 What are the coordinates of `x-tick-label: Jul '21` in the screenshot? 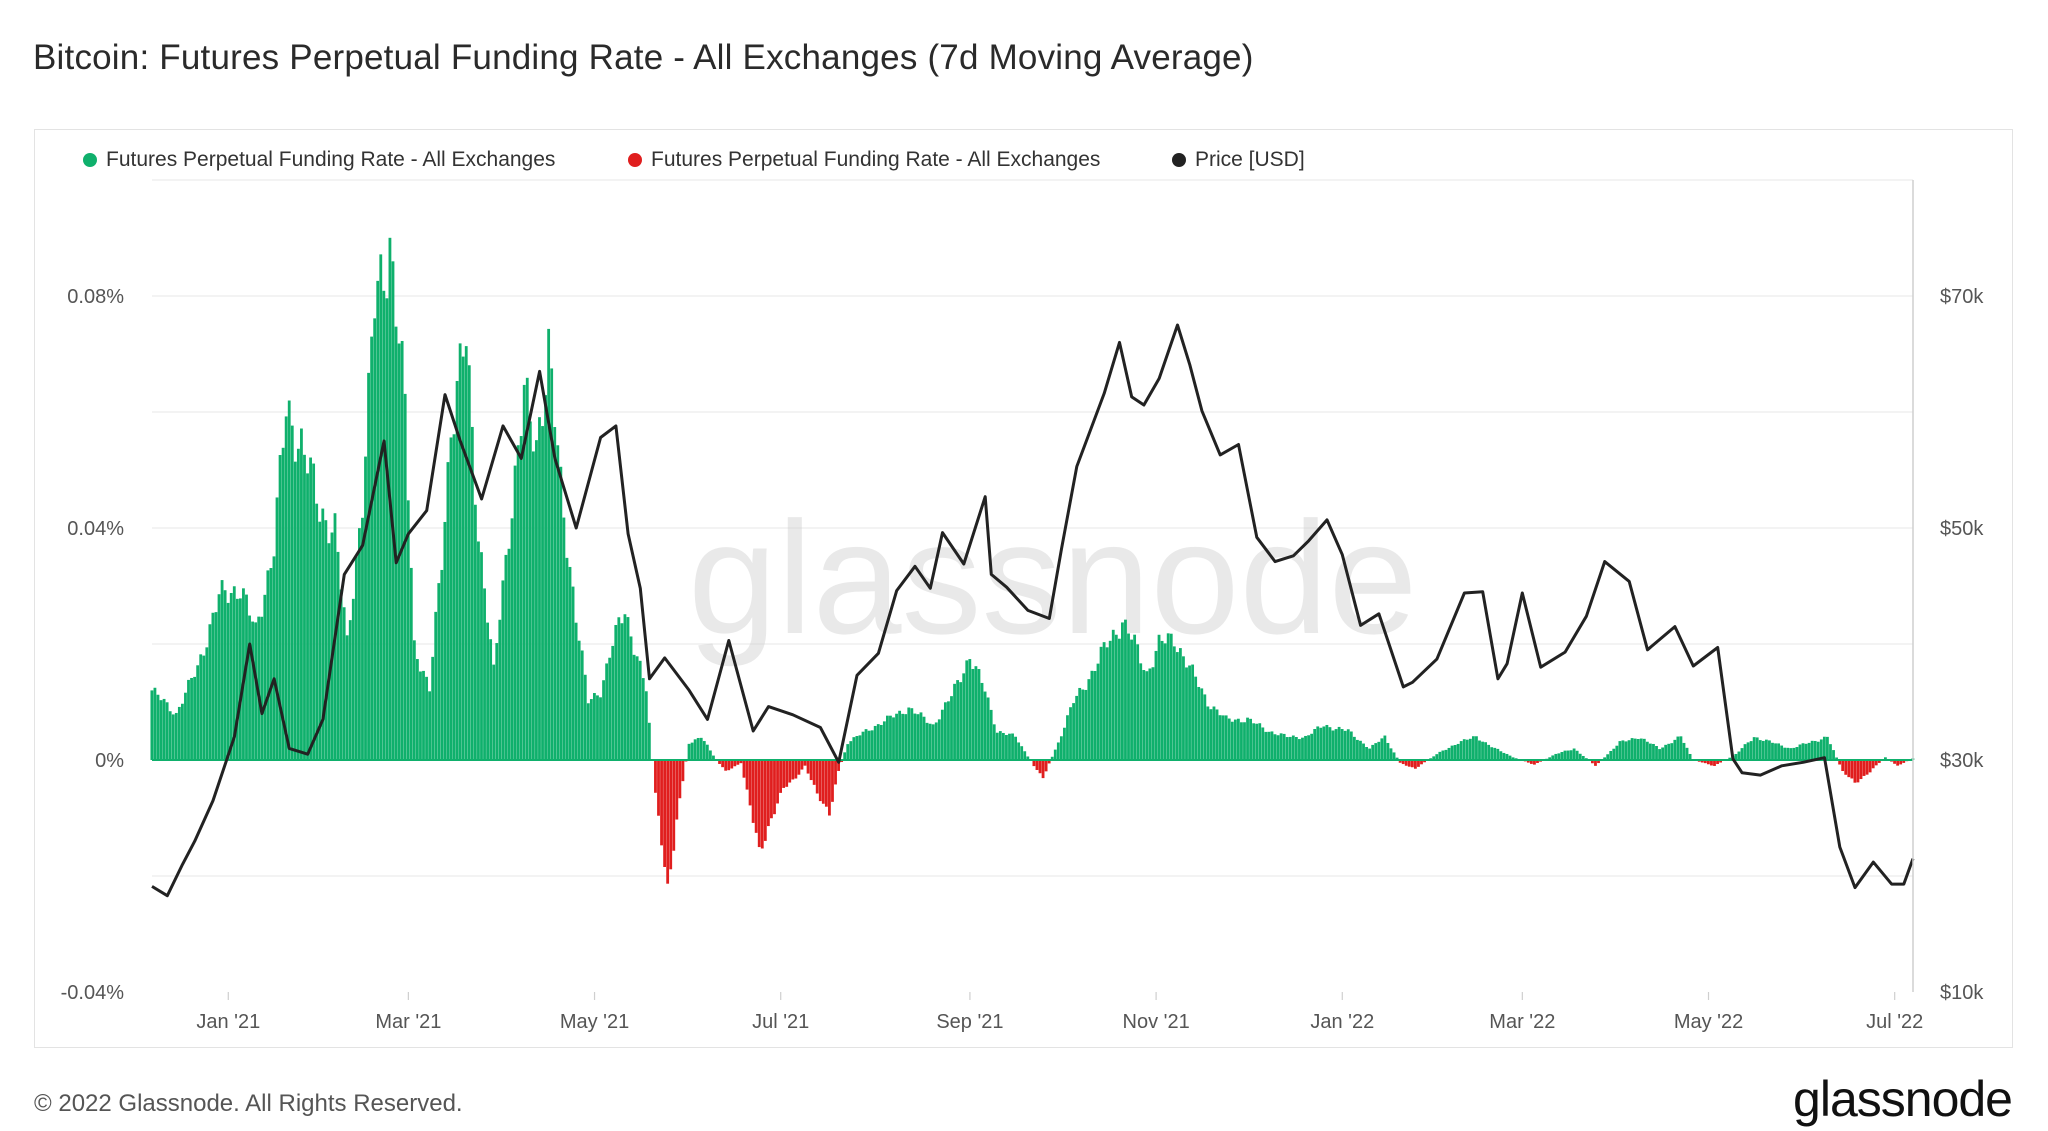 It's located at (780, 1022).